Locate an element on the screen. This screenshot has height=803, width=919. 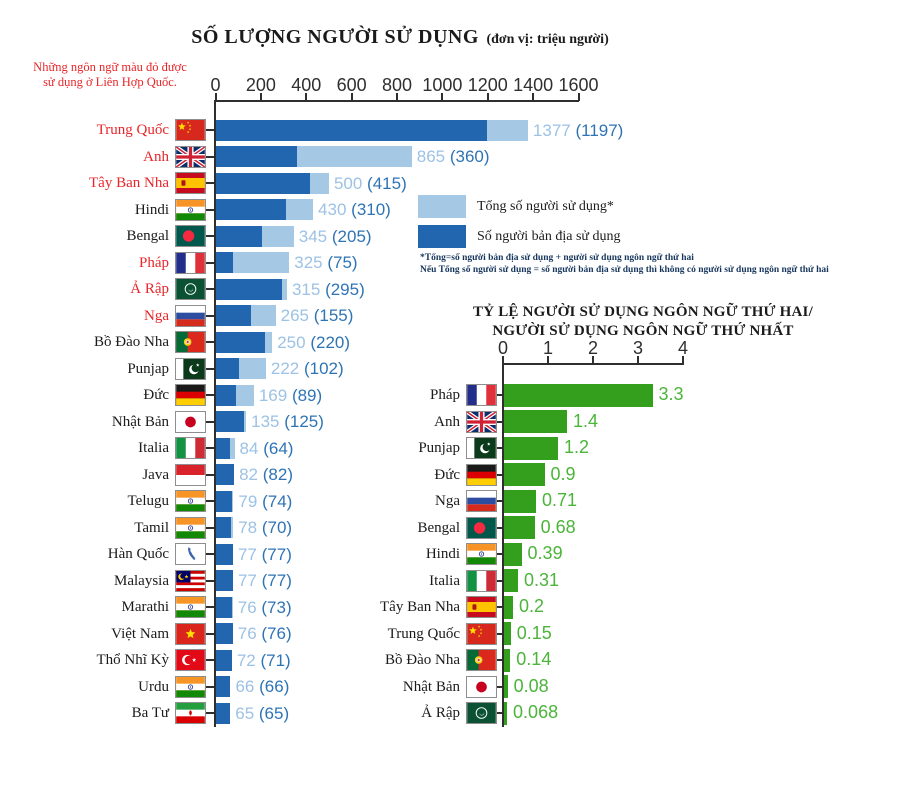
total-value: 325 is located at coordinates (308, 262).